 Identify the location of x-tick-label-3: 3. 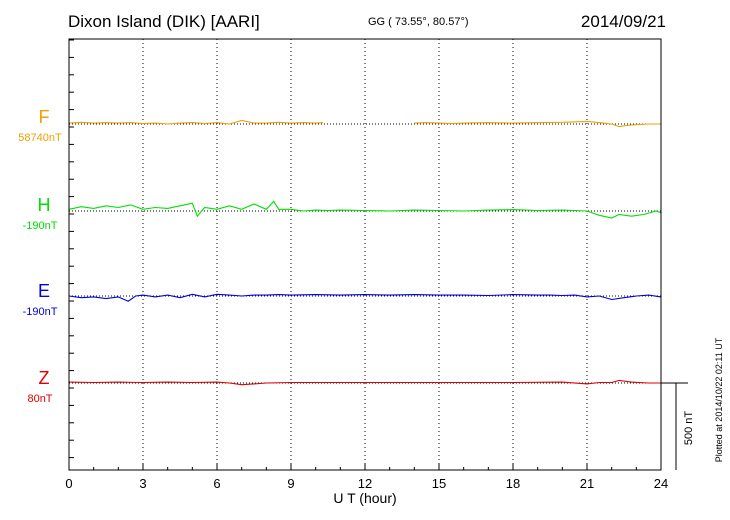
(142, 483).